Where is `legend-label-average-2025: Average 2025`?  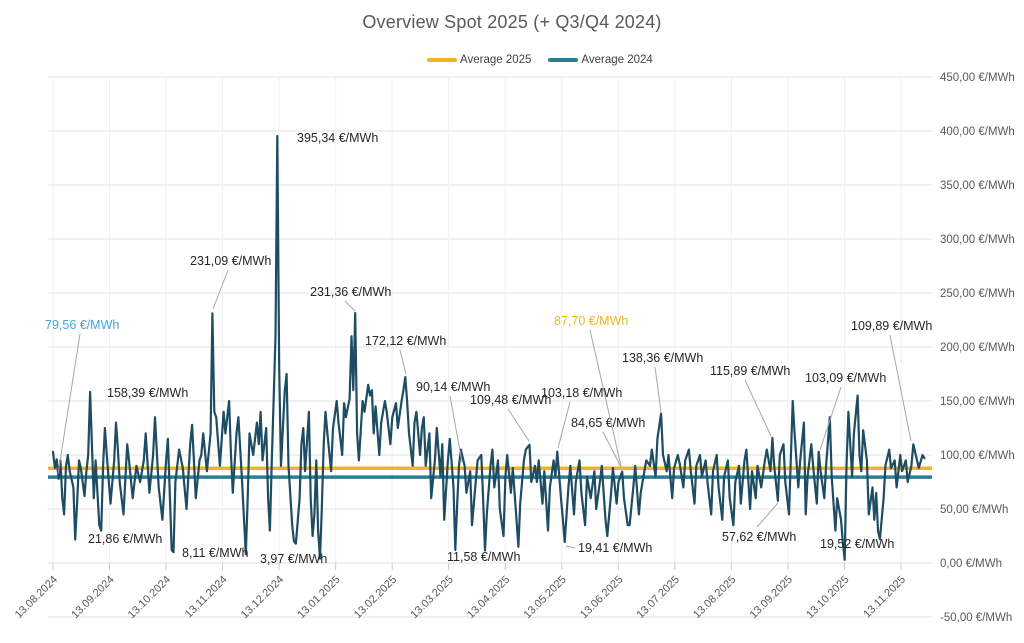
legend-label-average-2025: Average 2025 is located at coordinates (496, 60).